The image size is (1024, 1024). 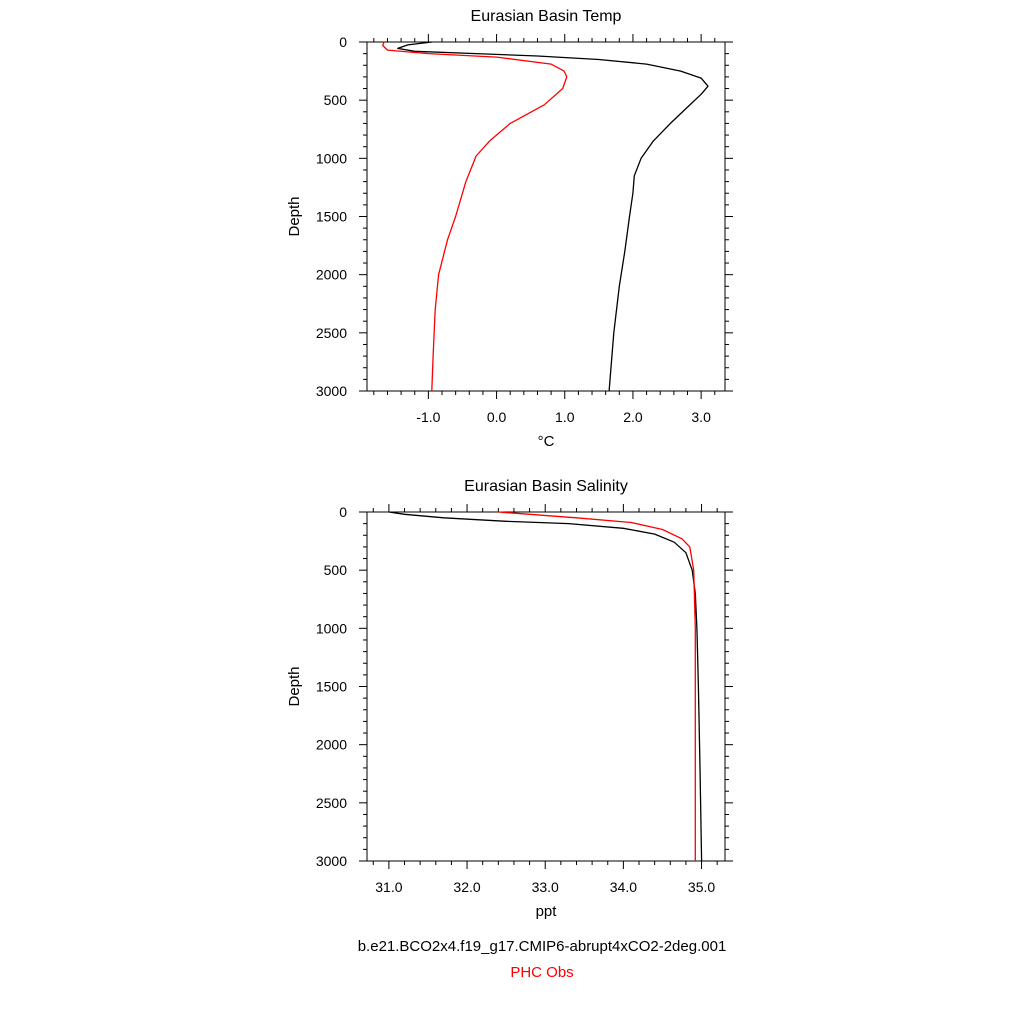 I want to click on temp-obs-line, so click(x=475, y=216).